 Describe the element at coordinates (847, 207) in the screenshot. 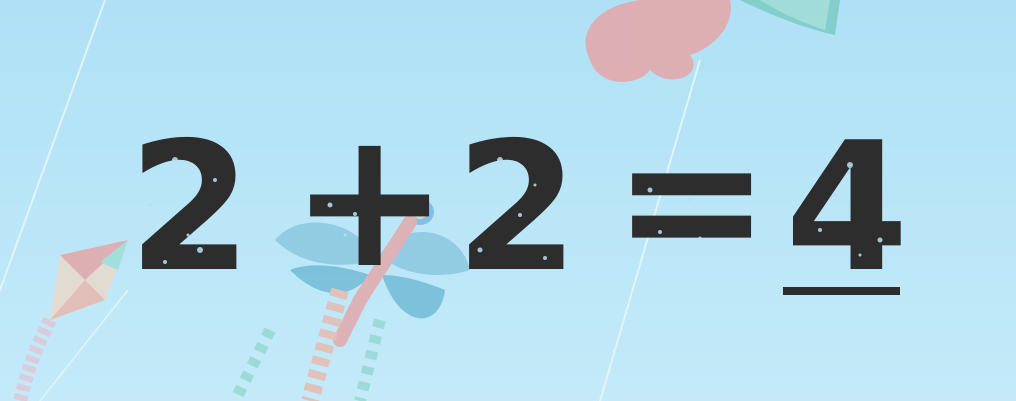

I see `answer: 4` at that location.